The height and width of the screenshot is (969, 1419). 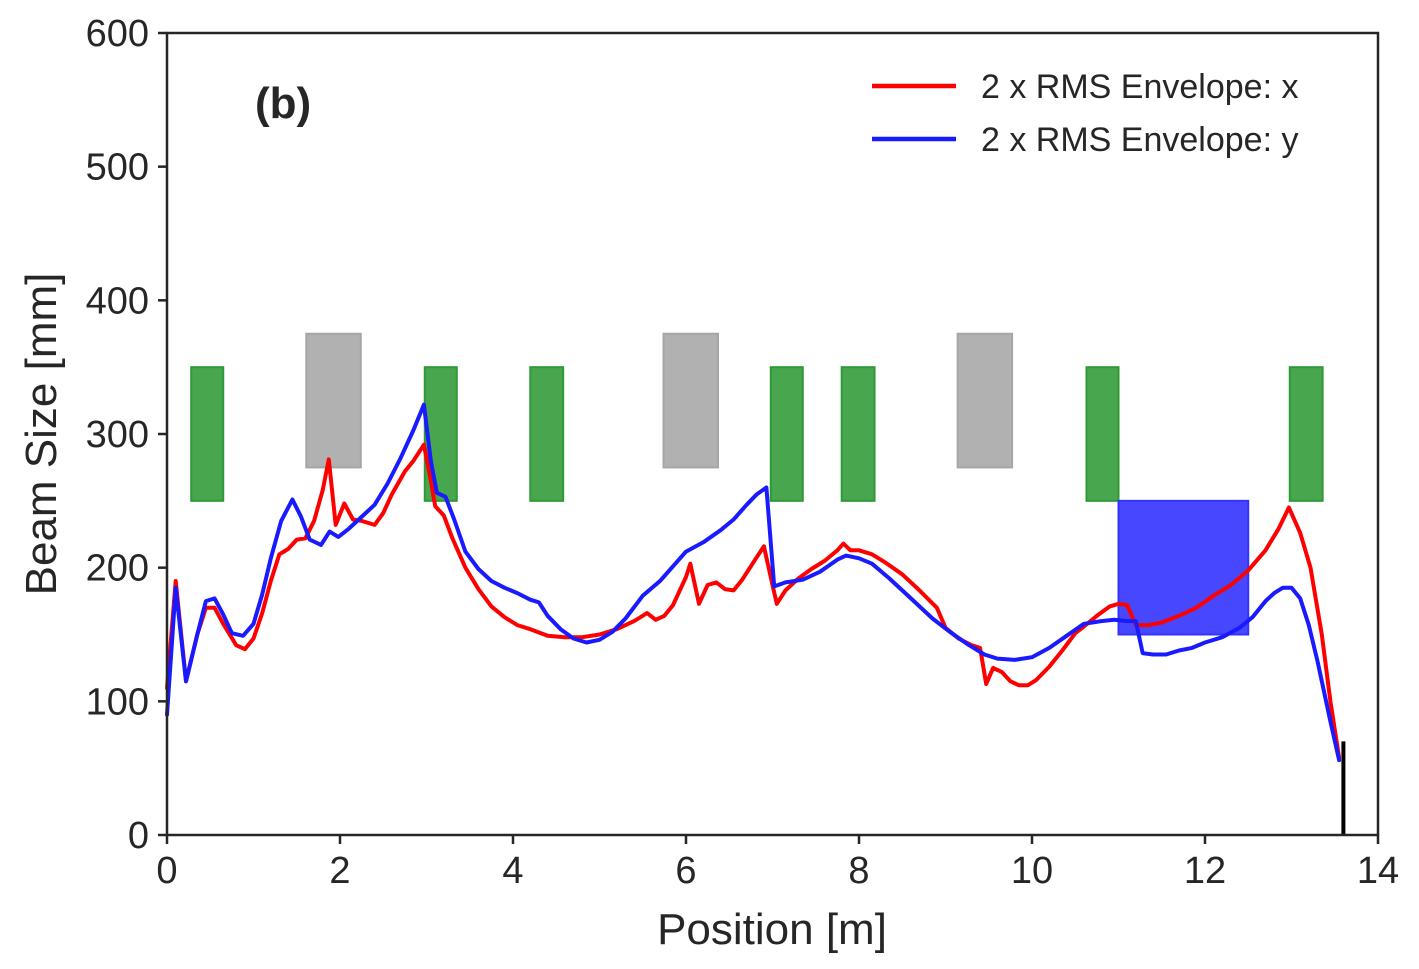 What do you see at coordinates (1205, 871) in the screenshot?
I see `x-tick-label: 12` at bounding box center [1205, 871].